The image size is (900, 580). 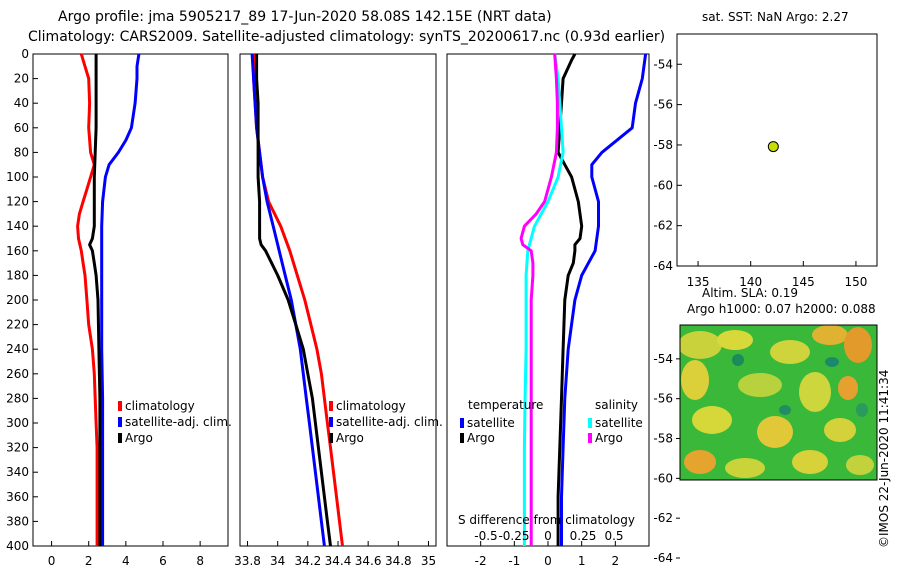 I want to click on map-y-tick-label: -64, so click(x=663, y=266).